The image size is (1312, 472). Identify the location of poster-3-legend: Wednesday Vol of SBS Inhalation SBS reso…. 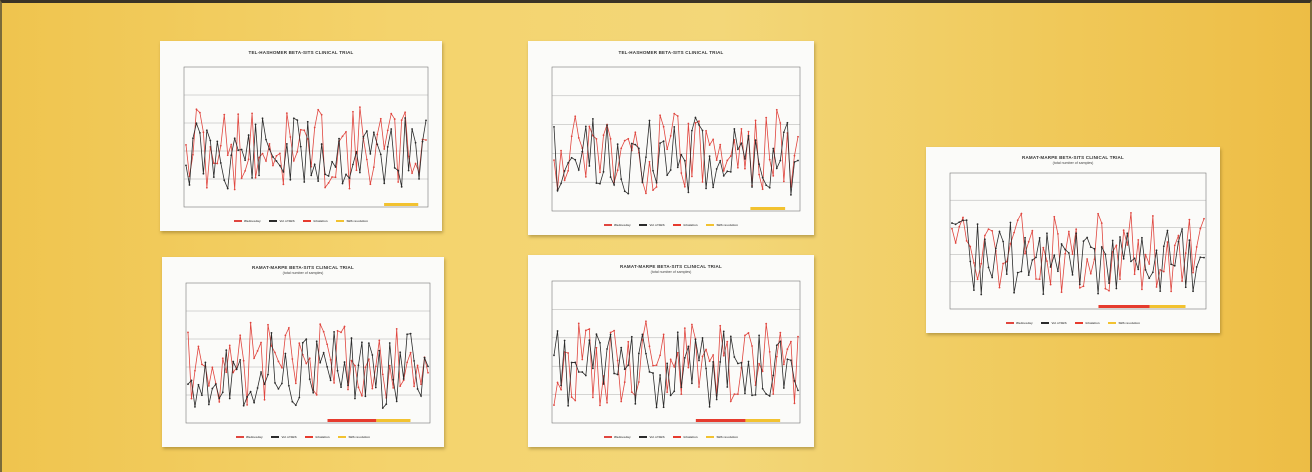
(303, 437).